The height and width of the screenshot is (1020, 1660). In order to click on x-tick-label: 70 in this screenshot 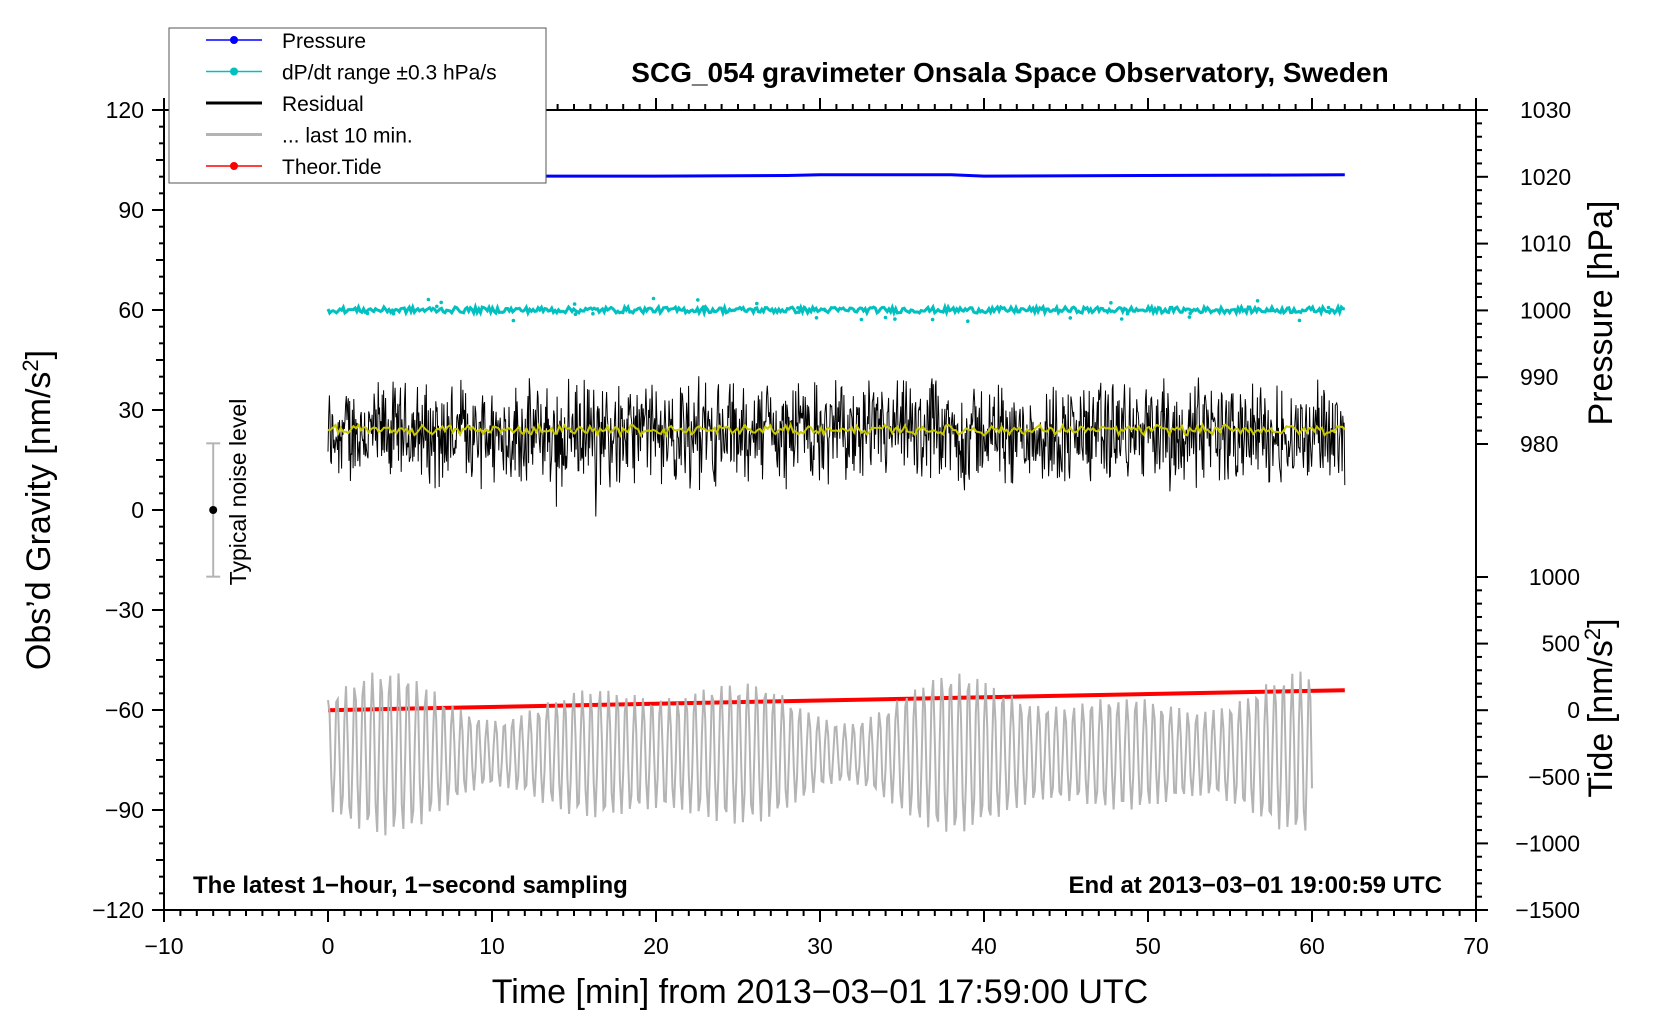, I will do `click(1476, 946)`.